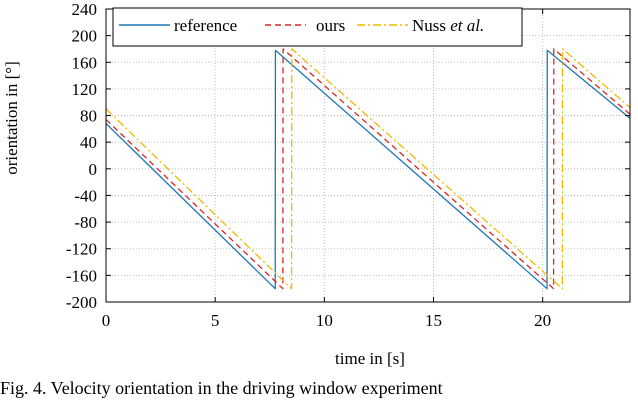 The height and width of the screenshot is (406, 638). Describe the element at coordinates (85, 62) in the screenshot. I see `y-tick-label: 160` at that location.